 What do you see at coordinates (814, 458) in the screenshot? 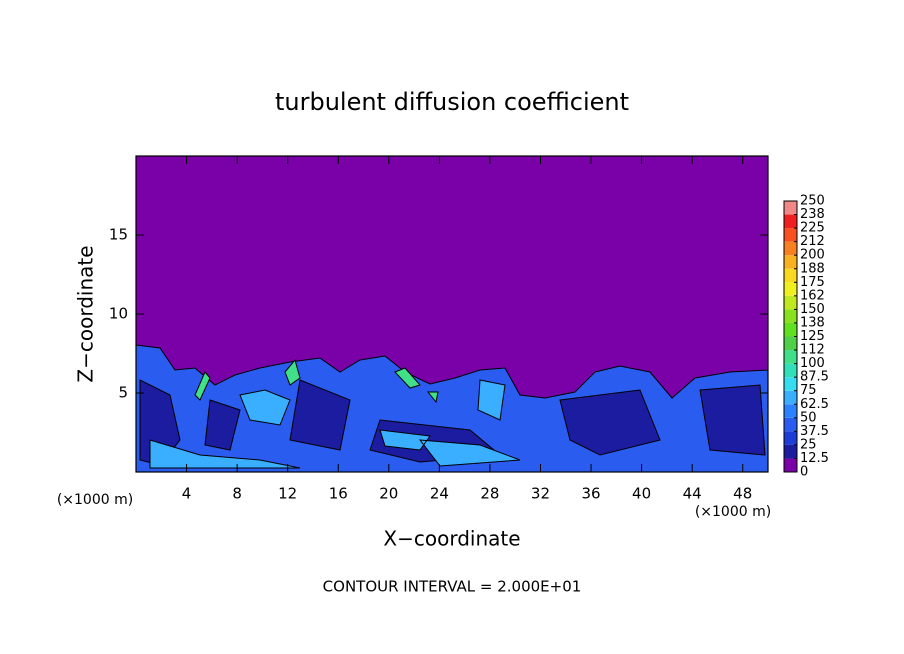
I see `colorbar-label: 12.5` at bounding box center [814, 458].